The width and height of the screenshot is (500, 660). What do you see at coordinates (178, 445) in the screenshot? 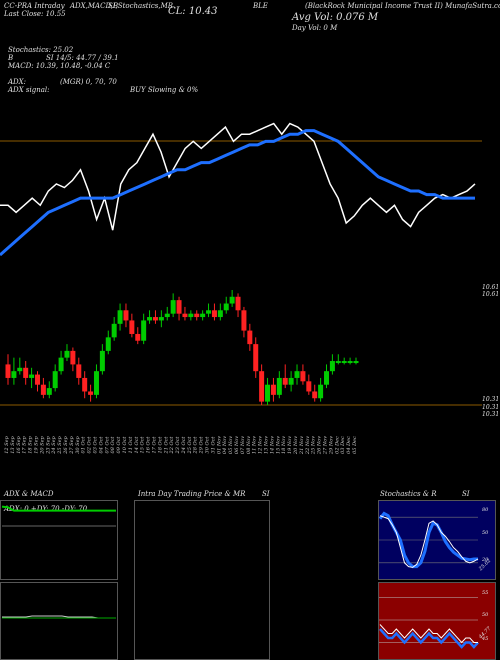
I see `date-tick-label: 23 Oct` at bounding box center [178, 445].